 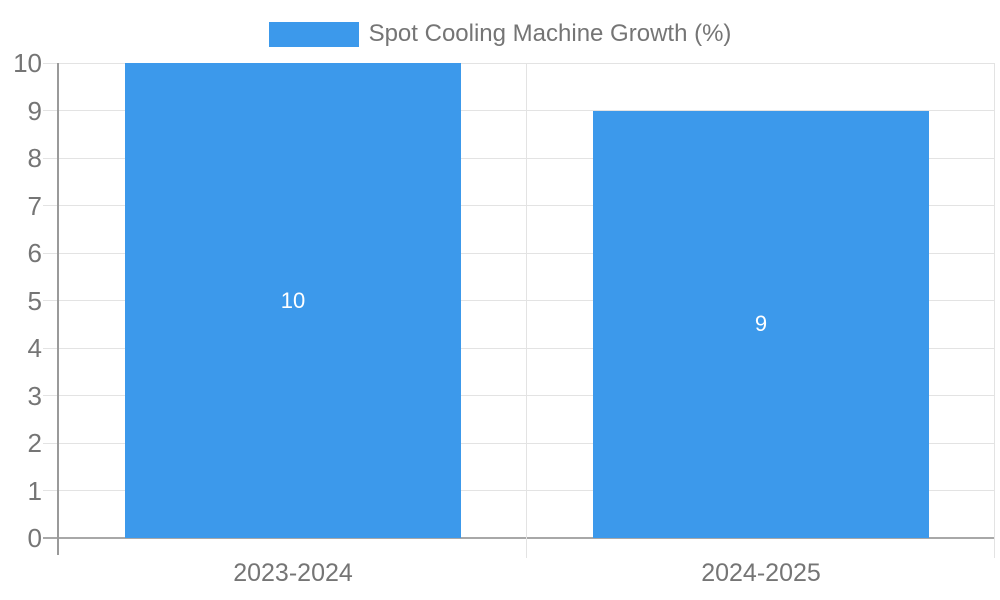 What do you see at coordinates (293, 573) in the screenshot?
I see `x-tick-label: 2023-2024` at bounding box center [293, 573].